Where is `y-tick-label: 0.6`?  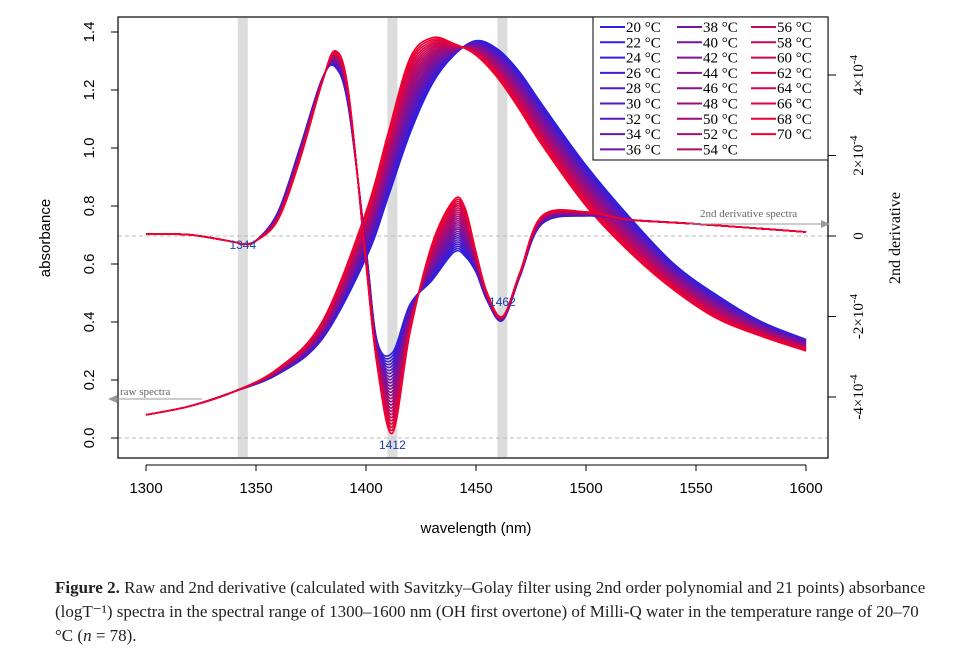
y-tick-label: 0.6 is located at coordinates (89, 264).